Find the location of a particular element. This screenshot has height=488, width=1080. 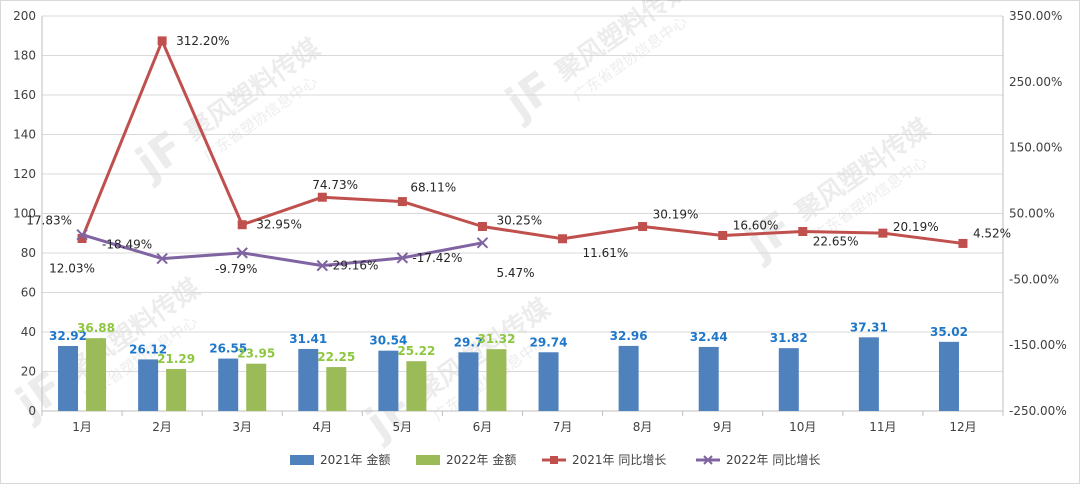

legend-item: 2022年 金额 is located at coordinates (466, 459).